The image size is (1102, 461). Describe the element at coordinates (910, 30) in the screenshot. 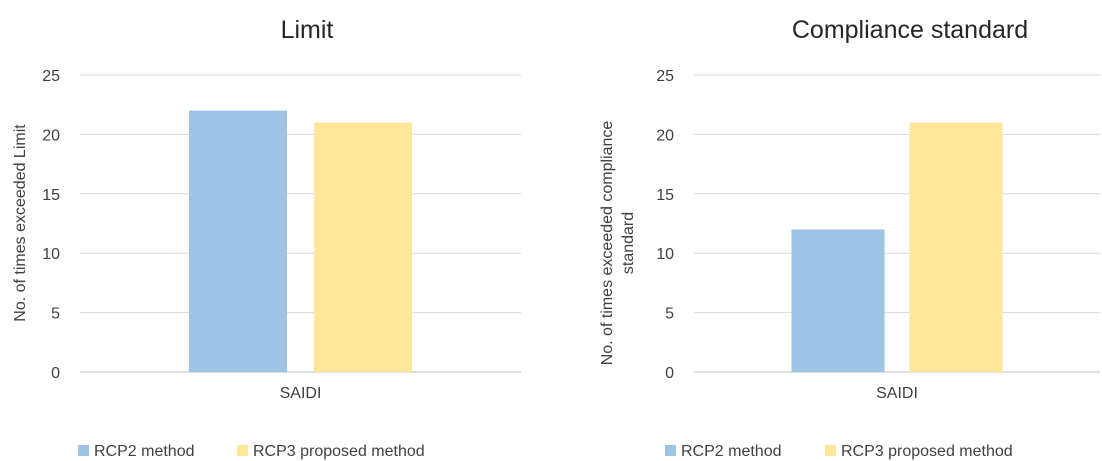

I see `chart-title: Compliance standard` at that location.